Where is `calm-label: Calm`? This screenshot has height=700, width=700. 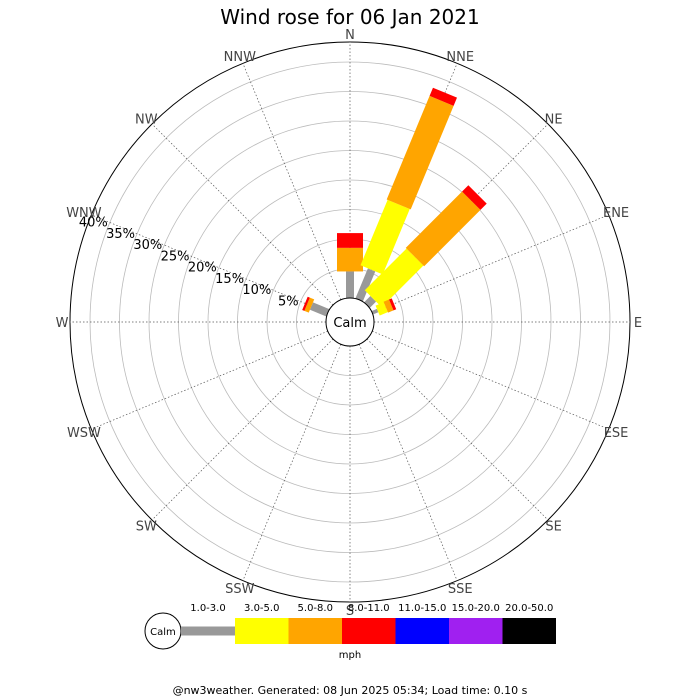 calm-label: Calm is located at coordinates (349, 323).